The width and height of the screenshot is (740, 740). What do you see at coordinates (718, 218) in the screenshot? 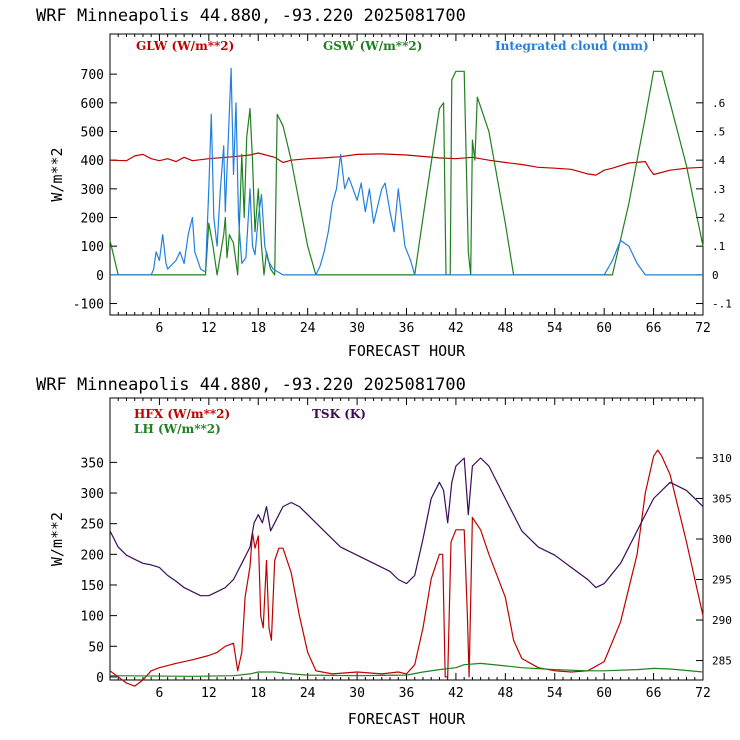
I see `y2-tick-label: .2` at bounding box center [718, 218].